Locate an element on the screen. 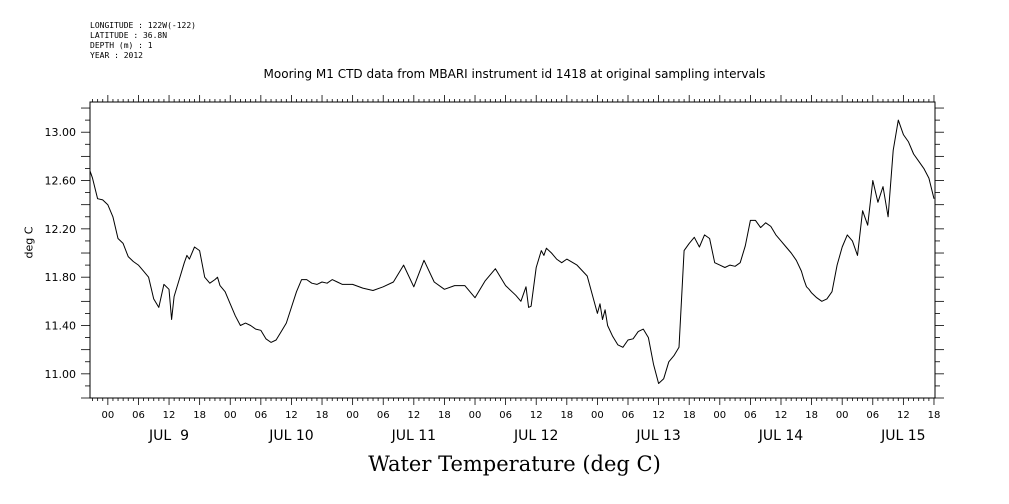  y-tick-label: 11.80 is located at coordinates (61, 277).